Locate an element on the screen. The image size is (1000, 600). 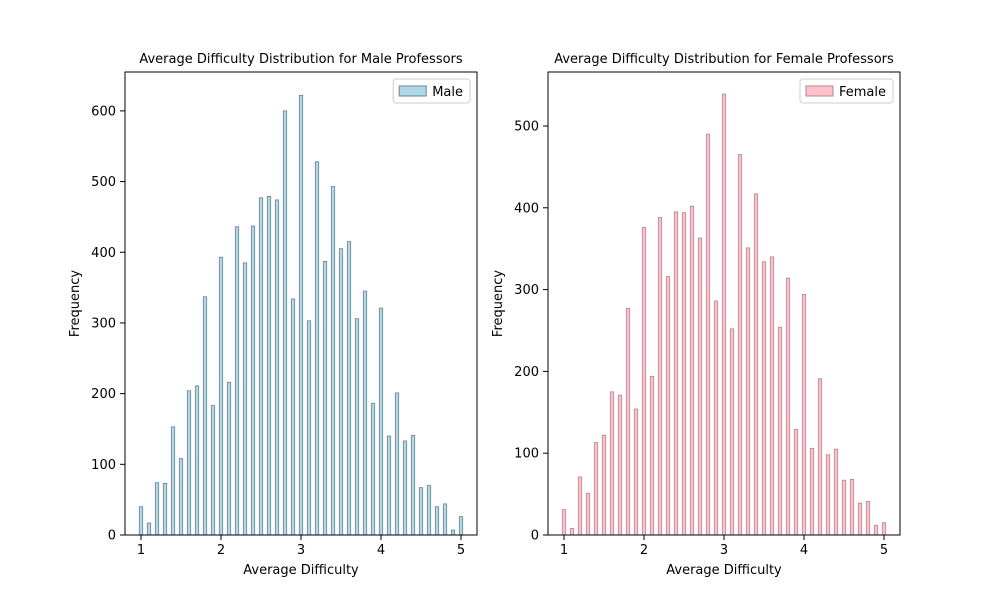
female-bar-3.2 is located at coordinates (740, 345).